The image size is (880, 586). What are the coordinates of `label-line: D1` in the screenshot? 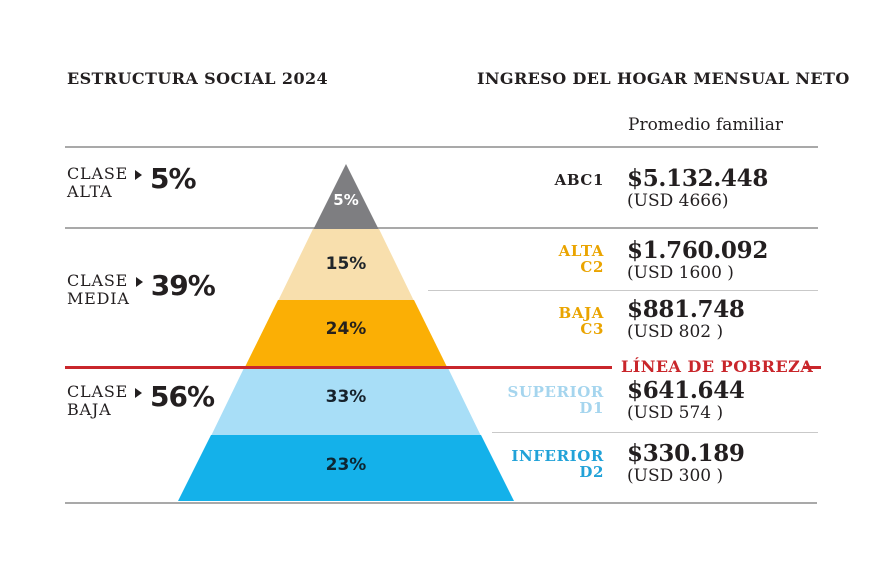 It's located at (591, 408).